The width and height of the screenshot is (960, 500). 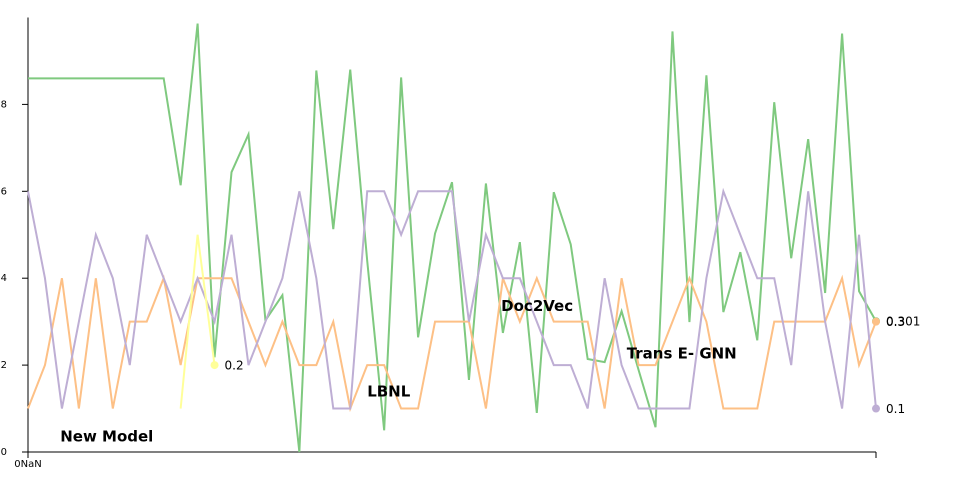 What do you see at coordinates (537, 306) in the screenshot?
I see `annotation: Doc2Vec` at bounding box center [537, 306].